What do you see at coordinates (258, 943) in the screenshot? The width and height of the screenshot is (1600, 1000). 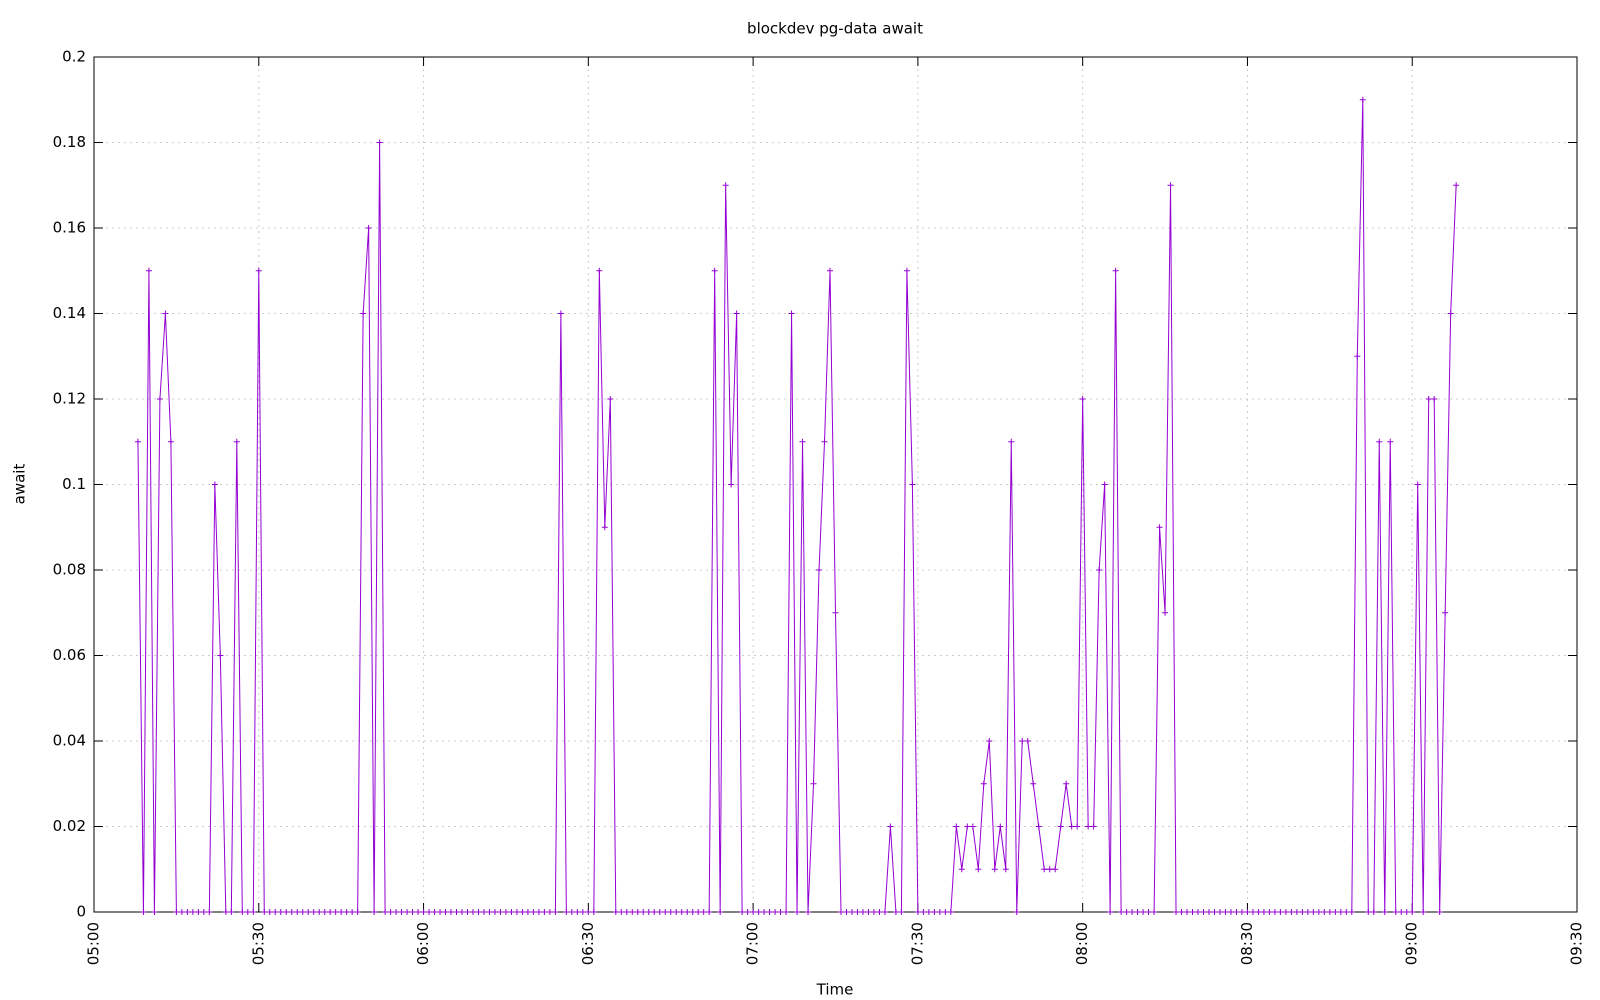 I see `x-tick-label: 05:30` at bounding box center [258, 943].